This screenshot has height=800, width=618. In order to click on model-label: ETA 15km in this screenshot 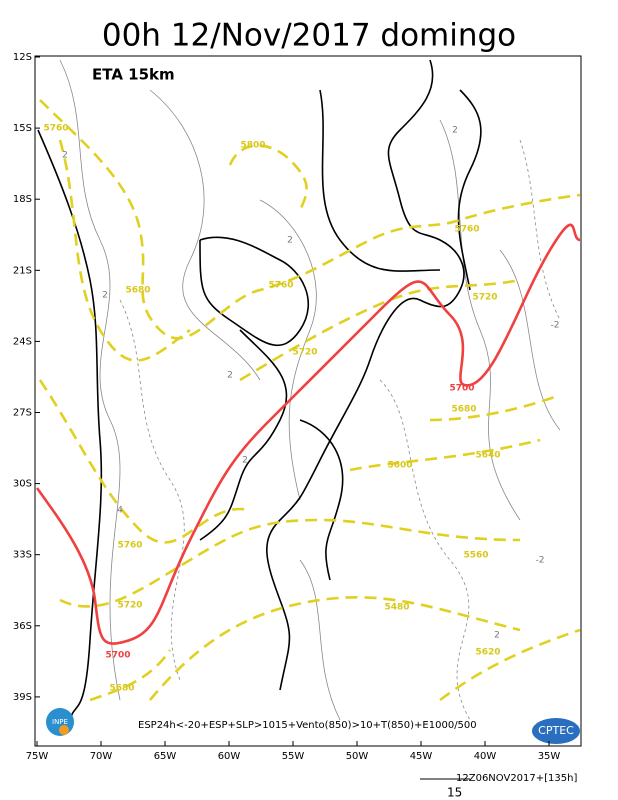, I will do `click(133, 75)`.